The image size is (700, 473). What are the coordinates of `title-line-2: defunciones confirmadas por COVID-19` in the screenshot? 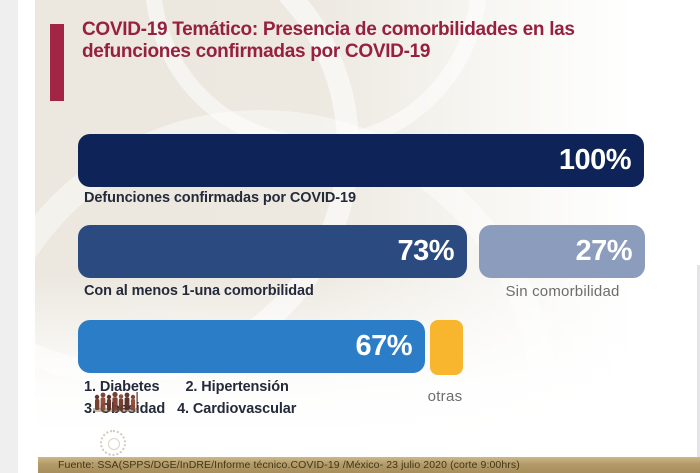 It's located at (256, 51).